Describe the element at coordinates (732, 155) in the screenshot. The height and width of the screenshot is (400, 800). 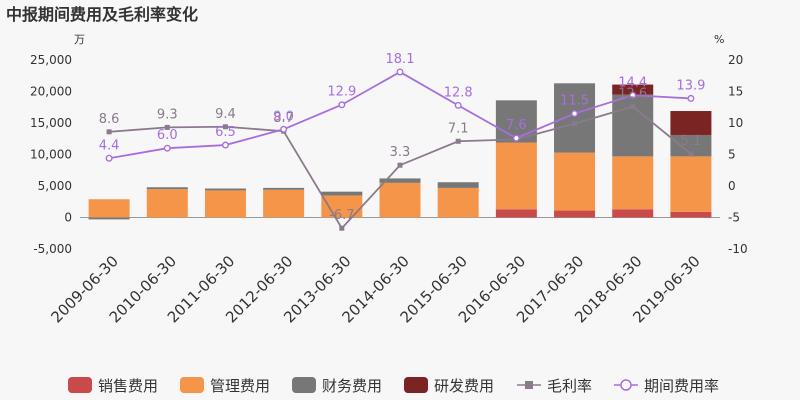
I see `right-axis-tick-label: 5` at that location.